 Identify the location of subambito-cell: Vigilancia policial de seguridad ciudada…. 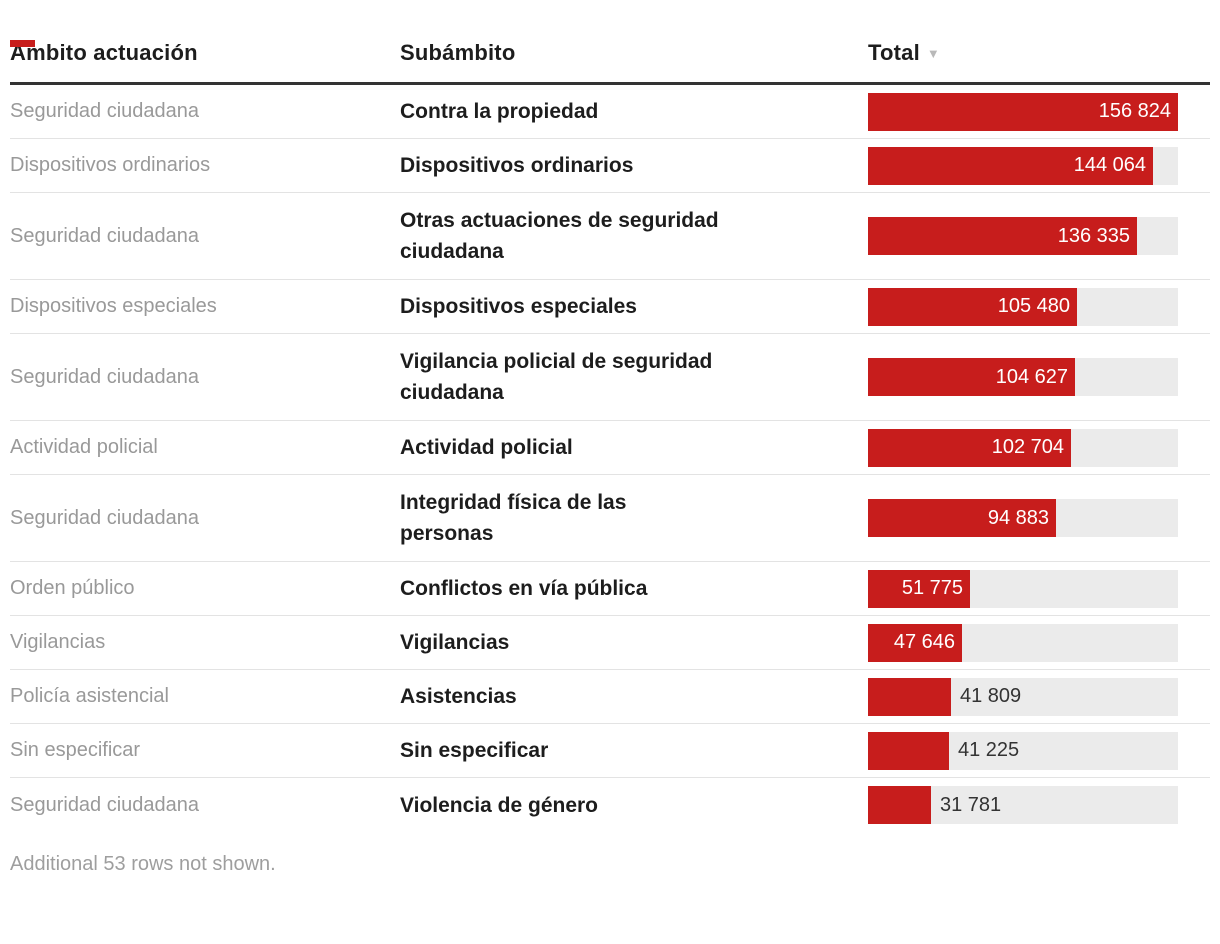
(556, 377).